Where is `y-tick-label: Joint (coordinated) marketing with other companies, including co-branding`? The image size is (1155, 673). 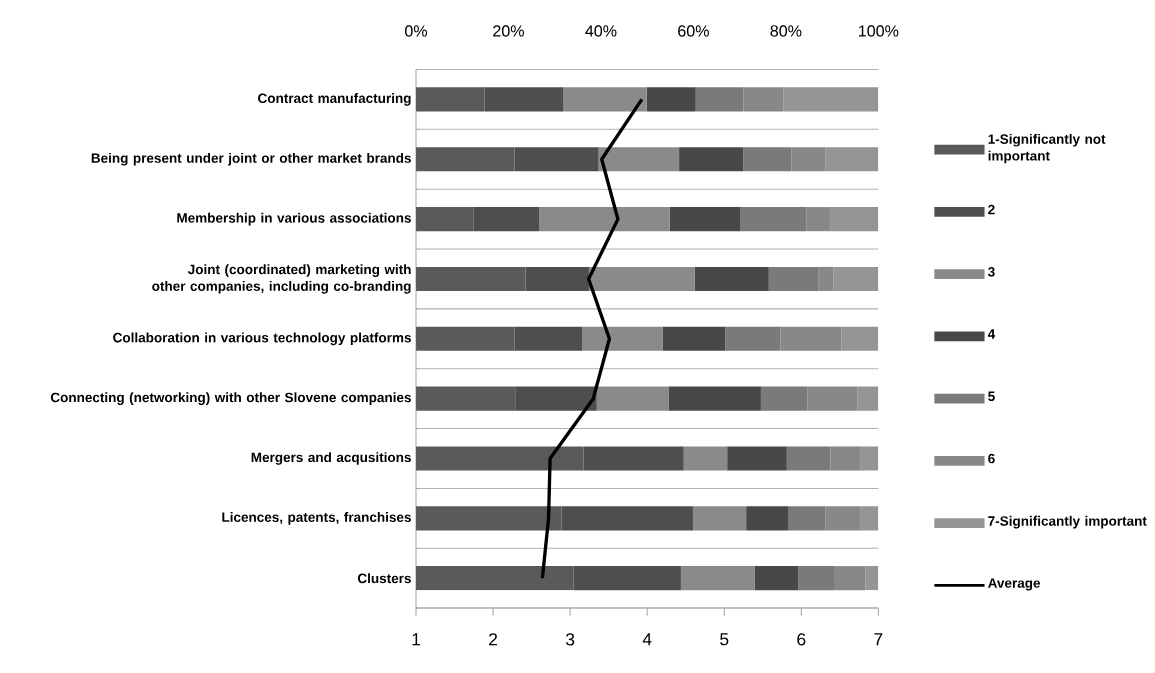
y-tick-label: Joint (coordinated) marketing with other companies, including co-branding is located at coordinates (281, 279).